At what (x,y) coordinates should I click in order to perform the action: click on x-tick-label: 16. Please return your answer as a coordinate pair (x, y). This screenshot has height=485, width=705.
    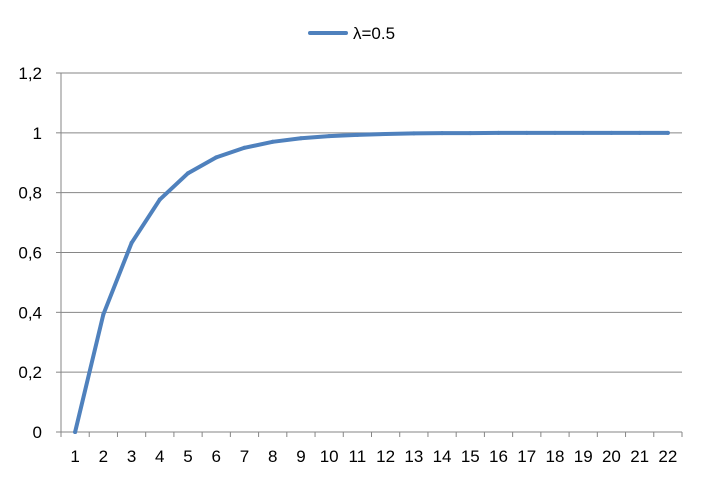
    Looking at the image, I should click on (498, 456).